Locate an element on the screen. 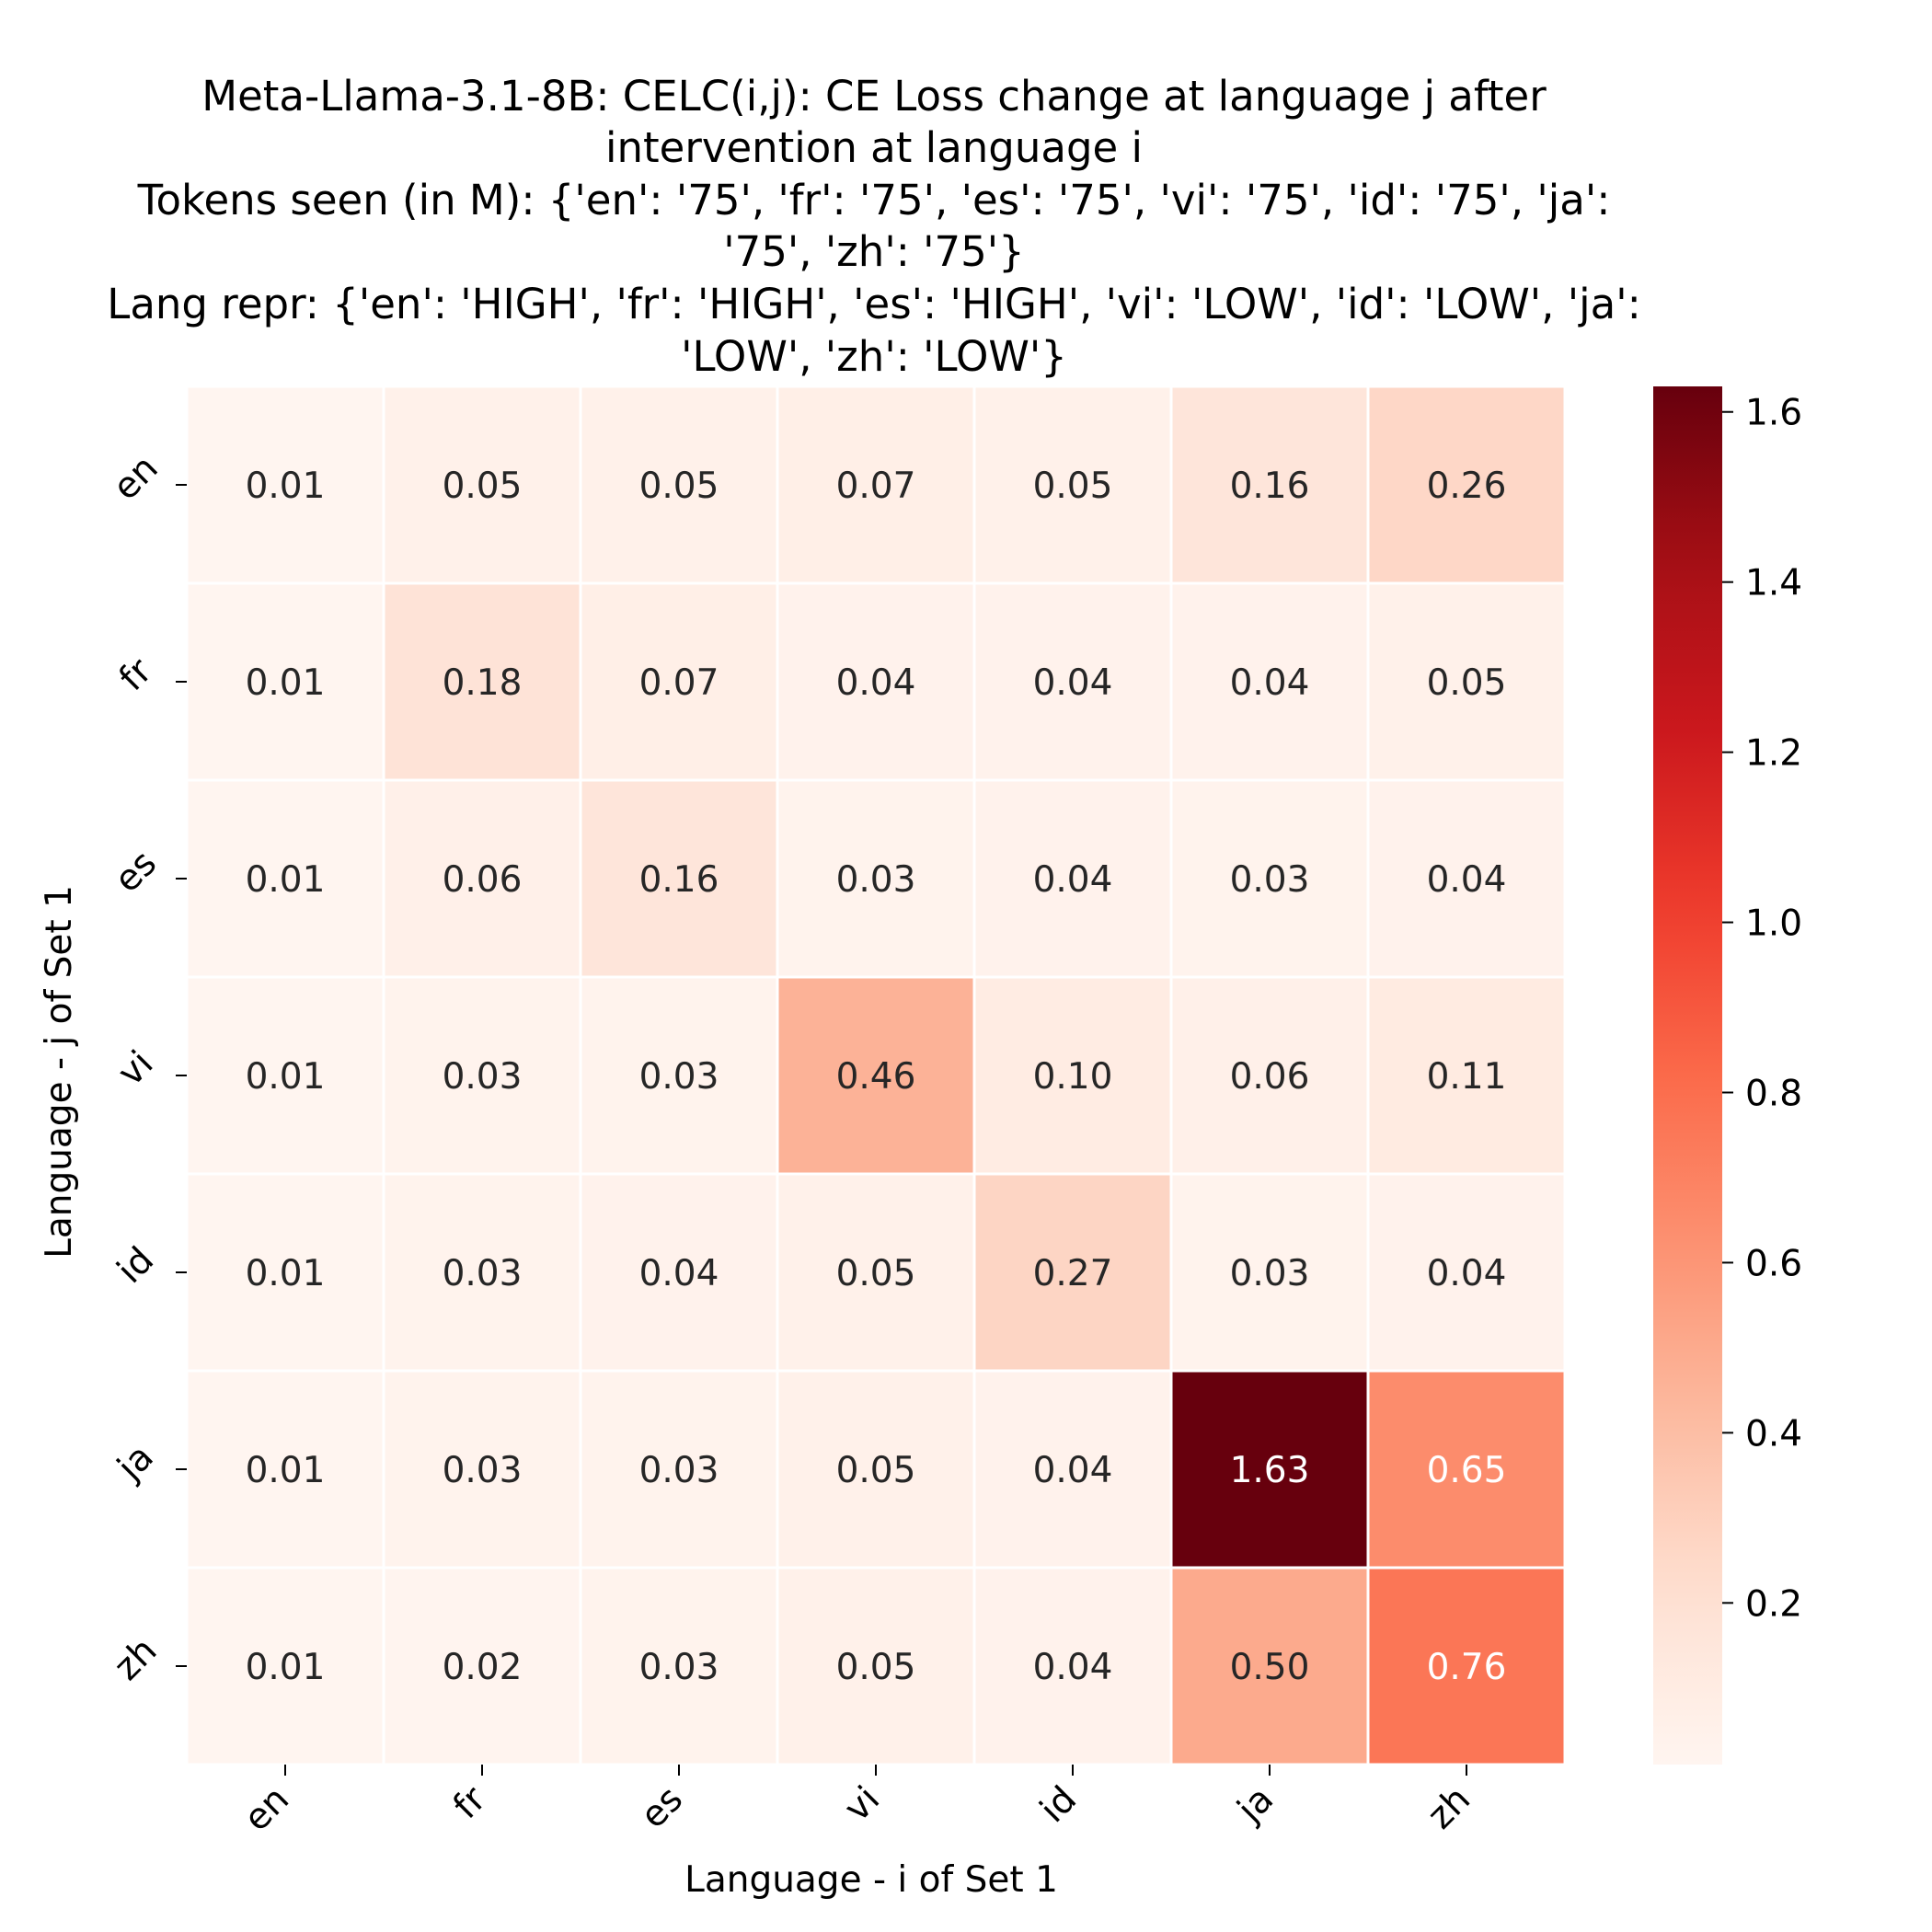  cell-value-label: 0.50 is located at coordinates (1270, 1667).